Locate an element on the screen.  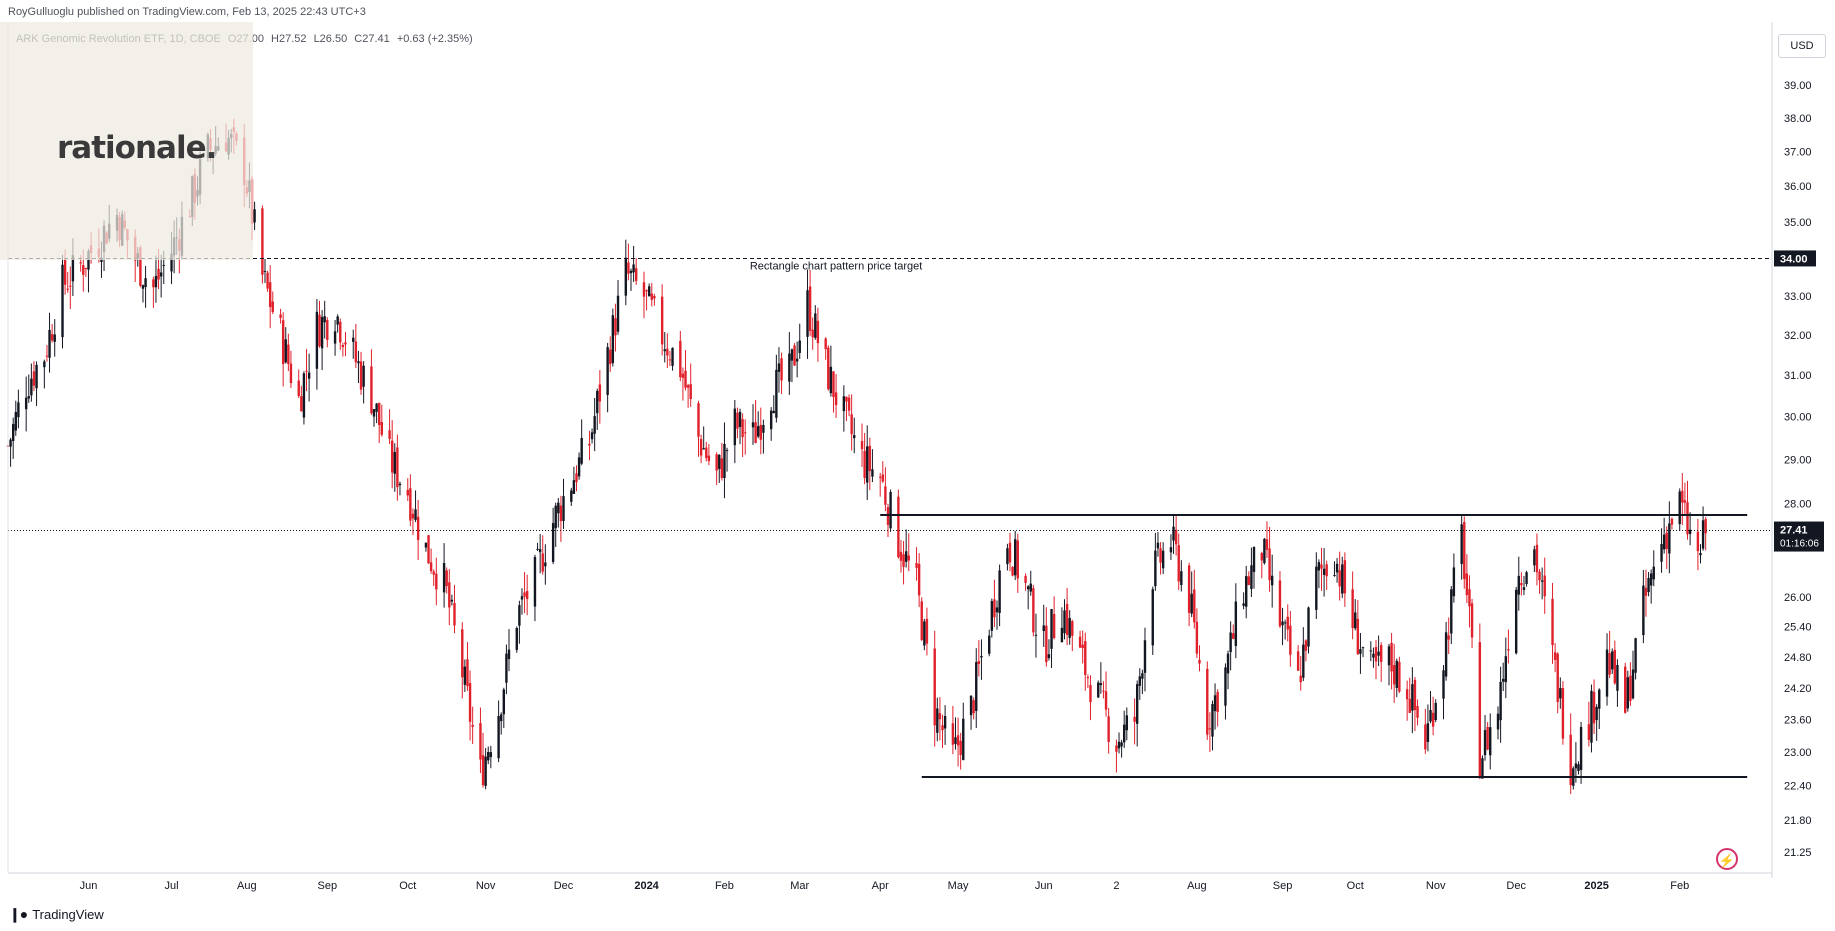
x-tick-label: Sep is located at coordinates (1283, 886).